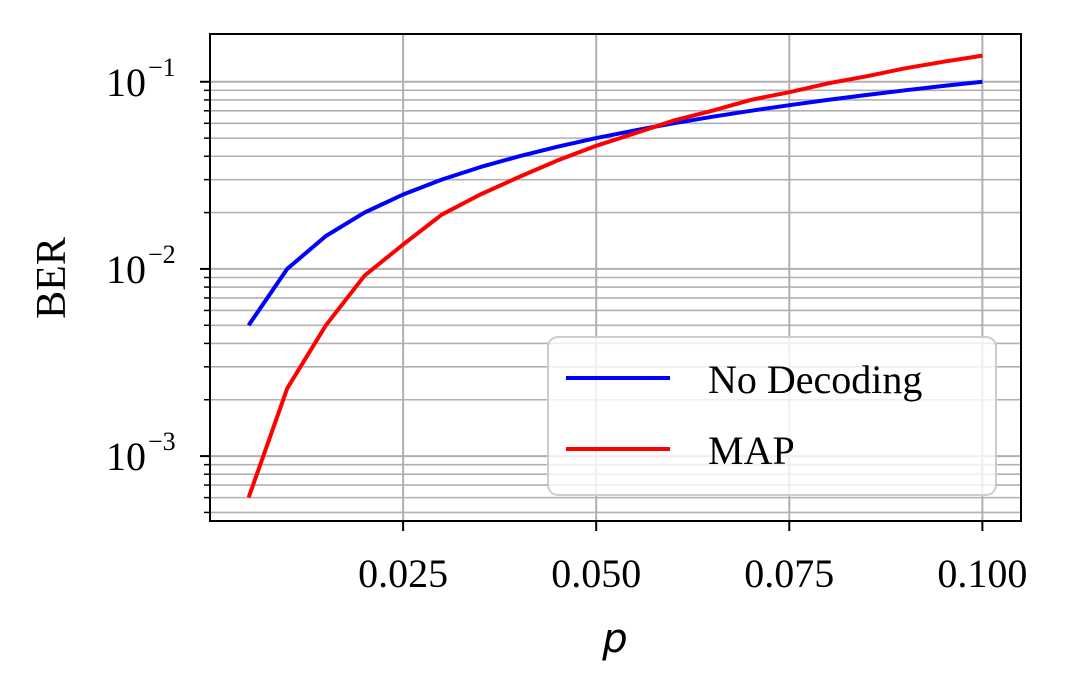  What do you see at coordinates (403, 573) in the screenshot?
I see `x-tick-label: 0.025` at bounding box center [403, 573].